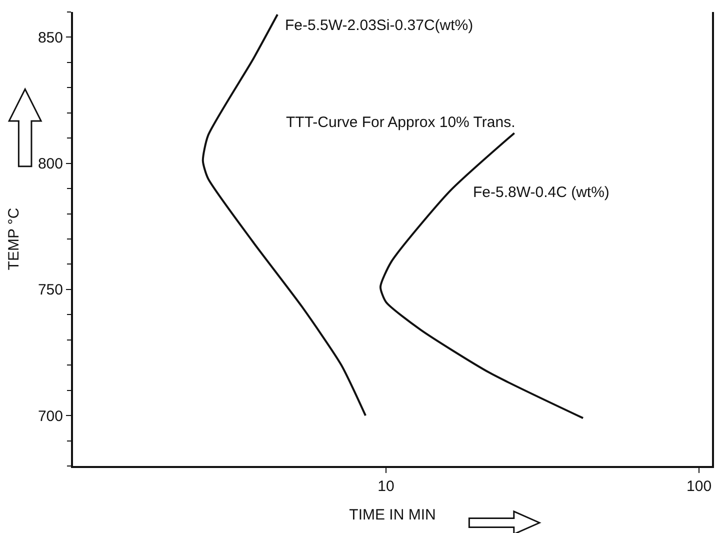  What do you see at coordinates (50, 37) in the screenshot?
I see `y-tick-label: 850` at bounding box center [50, 37].